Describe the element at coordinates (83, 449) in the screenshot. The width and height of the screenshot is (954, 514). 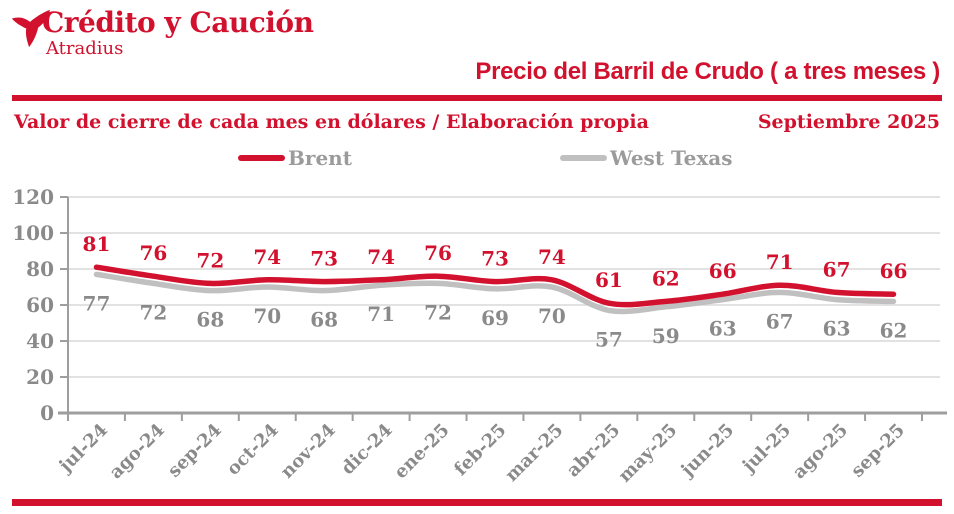
I see `x-axis-label: jul-24` at that location.